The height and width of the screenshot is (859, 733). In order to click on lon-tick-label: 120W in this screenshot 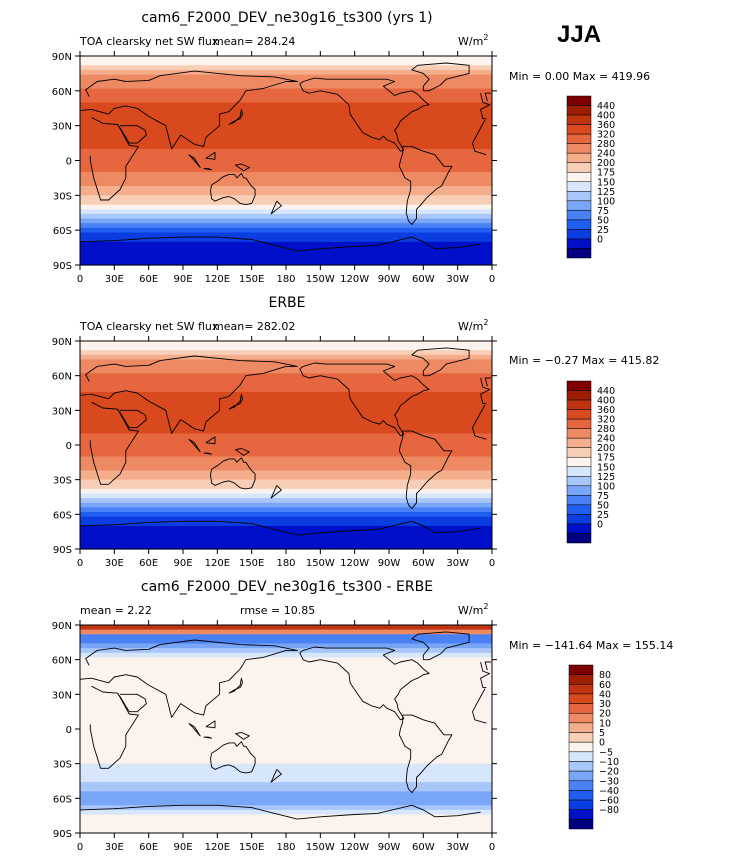, I will do `click(354, 563)`.